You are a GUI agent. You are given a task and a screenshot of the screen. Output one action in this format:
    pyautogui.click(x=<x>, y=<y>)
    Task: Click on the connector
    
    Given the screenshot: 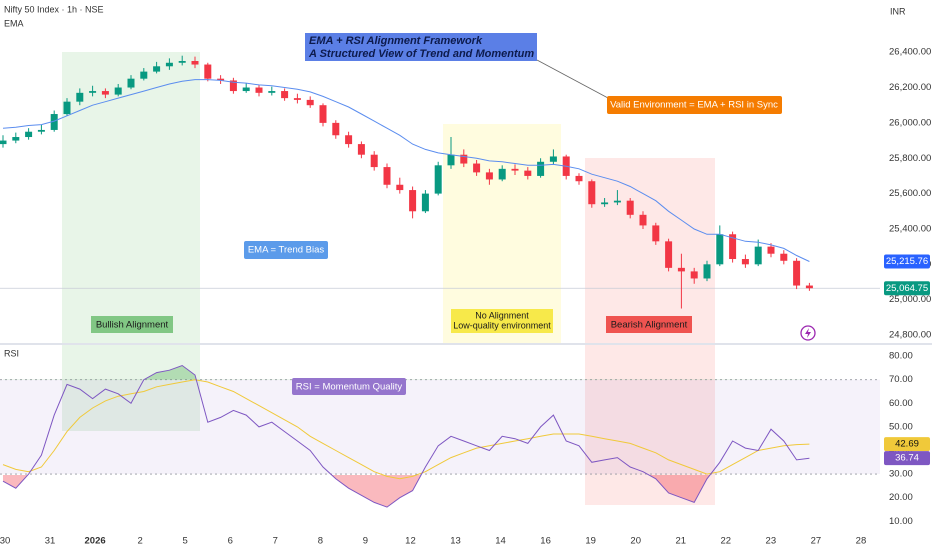 What is the action you would take?
    pyautogui.click(x=572, y=79)
    